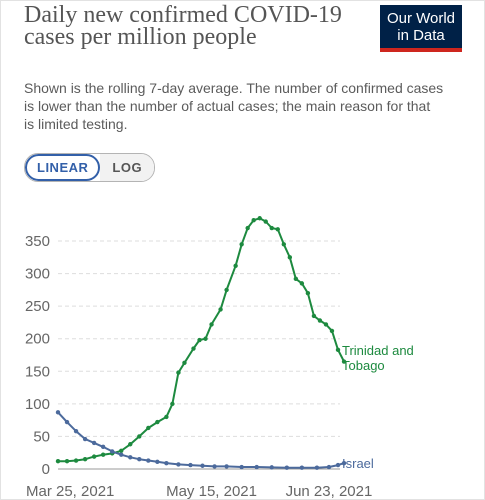 The image size is (485, 500). Describe the element at coordinates (358, 463) in the screenshot. I see `series-label: Israel` at that location.